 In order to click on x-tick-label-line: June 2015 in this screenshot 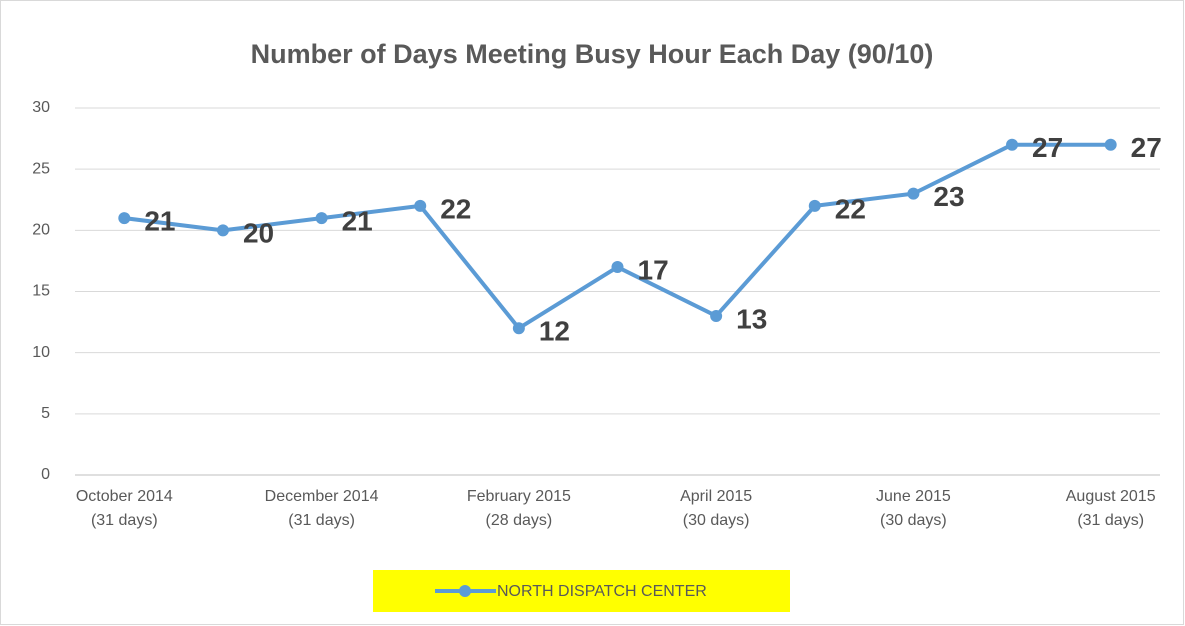, I will do `click(913, 496)`.